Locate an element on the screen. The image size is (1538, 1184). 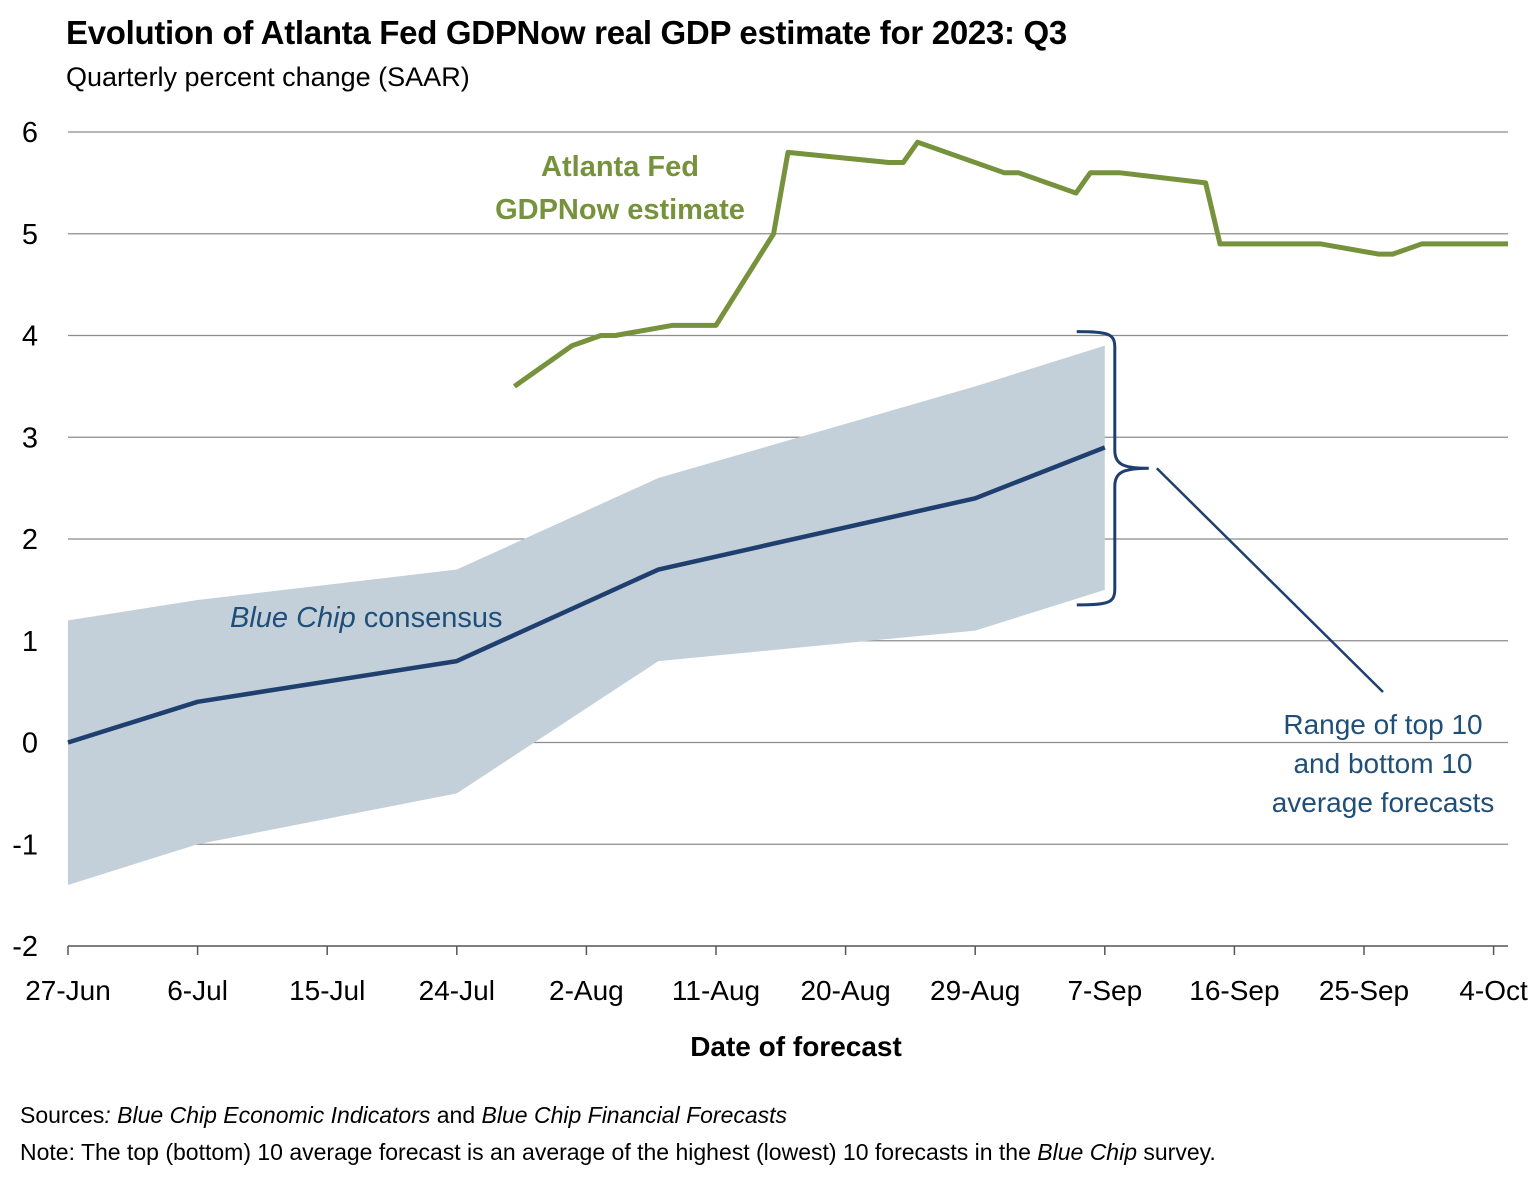
gdpnow-series-label: Atlanta Fed GDPNow estimate is located at coordinates (620, 188).